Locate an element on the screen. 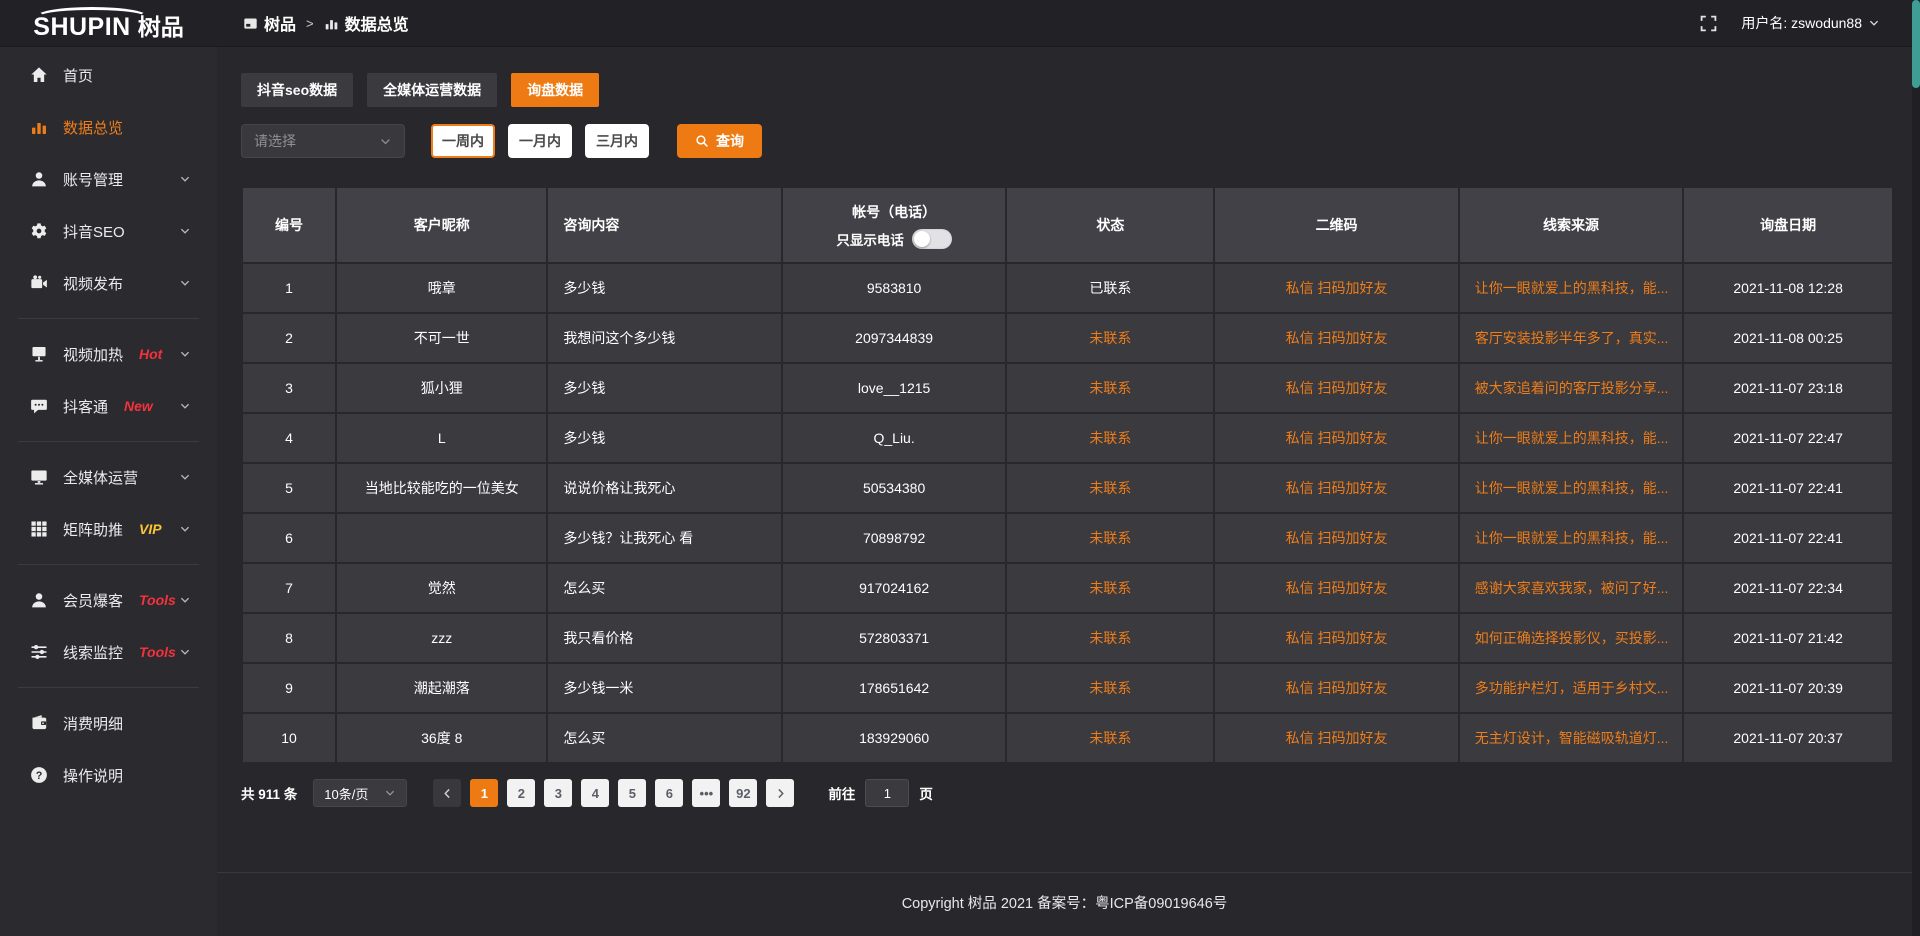 The height and width of the screenshot is (936, 1920). cell-id: 2 is located at coordinates (289, 338).